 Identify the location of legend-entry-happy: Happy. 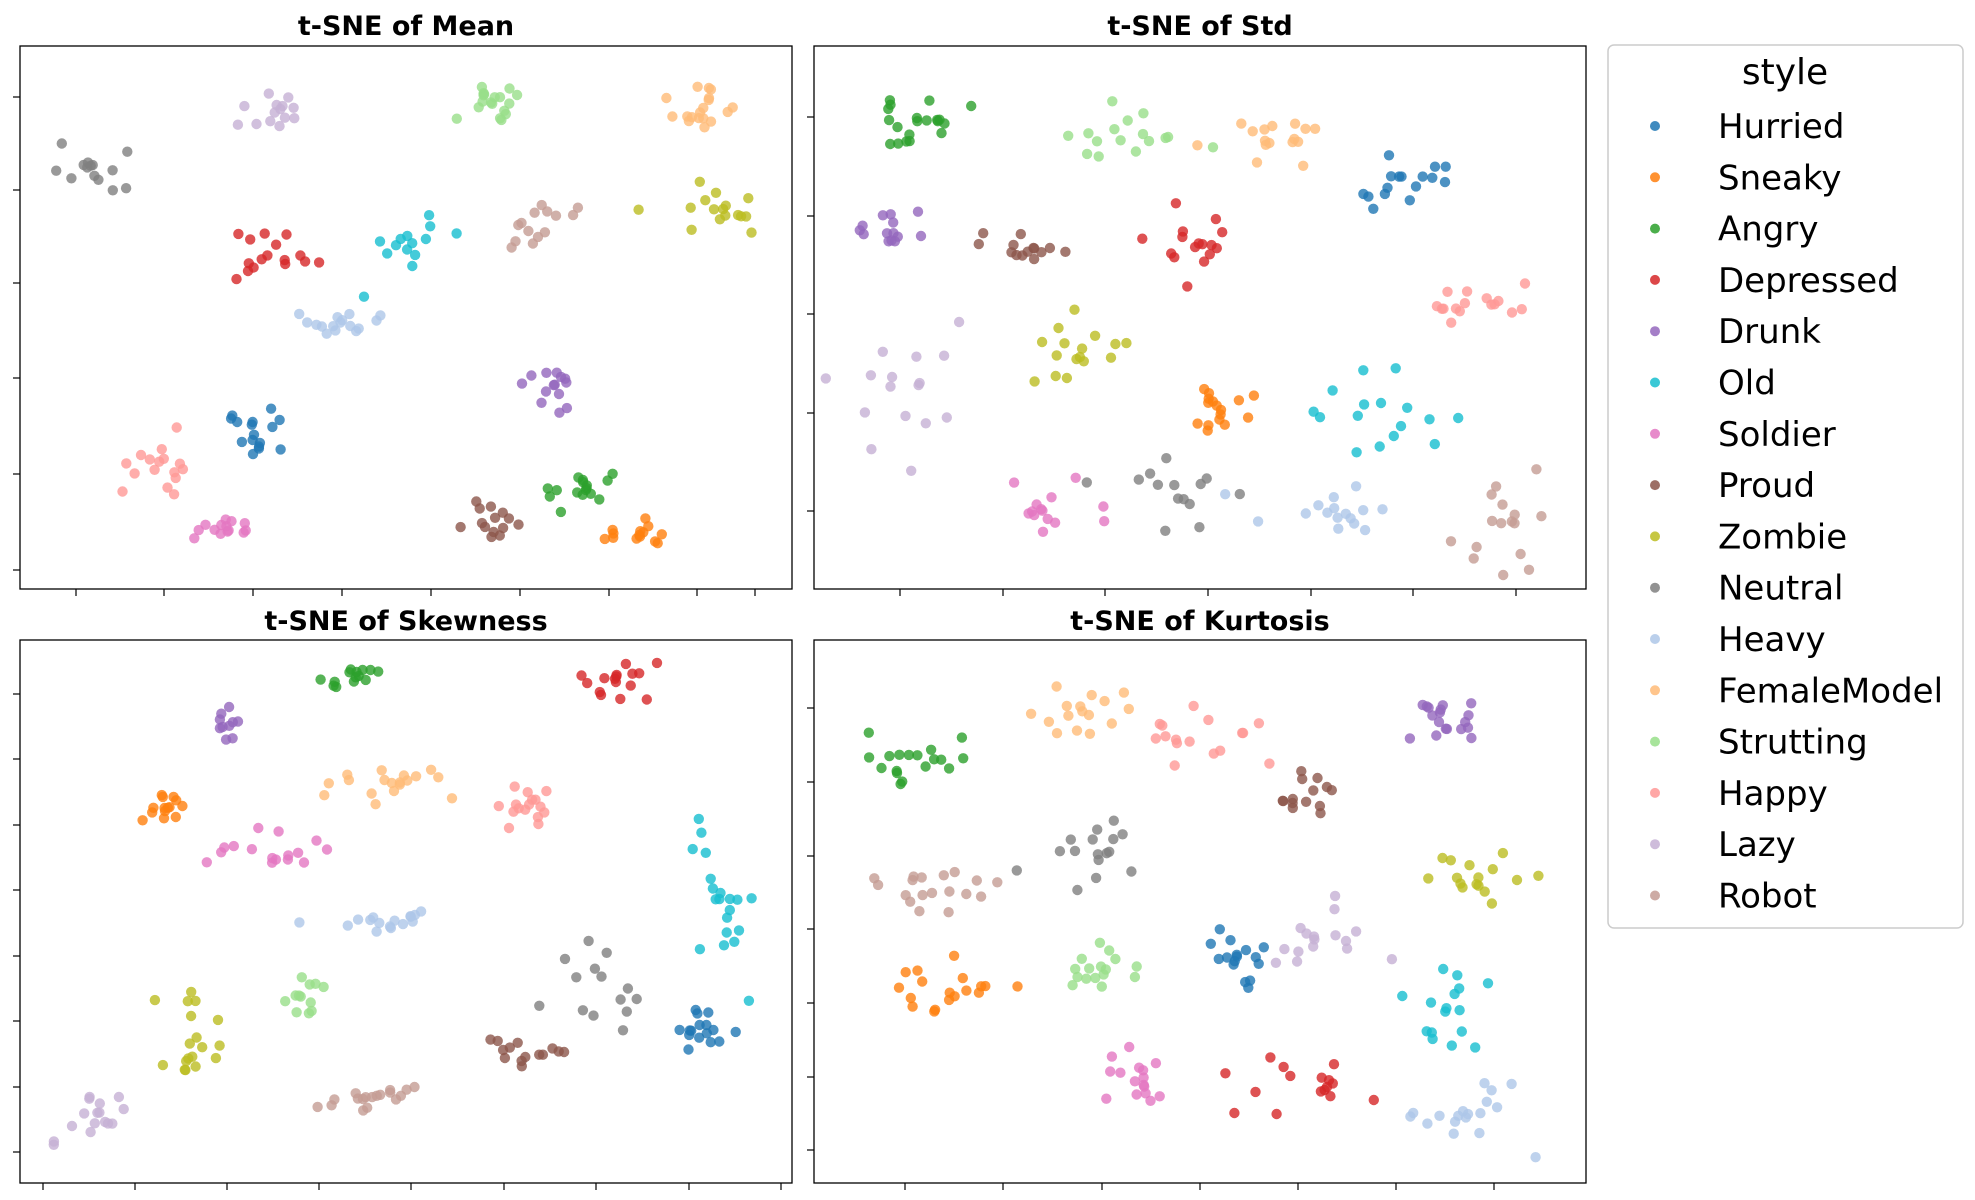
(1739, 794).